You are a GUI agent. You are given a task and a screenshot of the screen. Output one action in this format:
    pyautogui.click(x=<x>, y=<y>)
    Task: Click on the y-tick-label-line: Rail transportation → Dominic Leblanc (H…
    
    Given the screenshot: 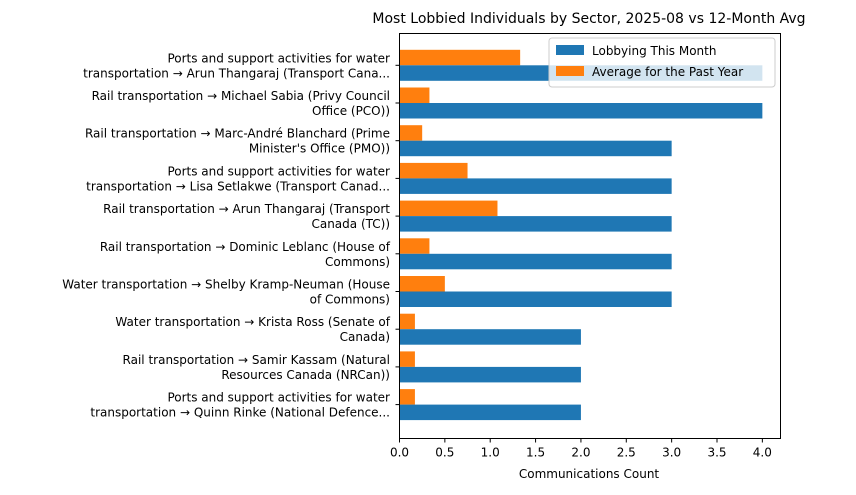 What is the action you would take?
    pyautogui.click(x=245, y=247)
    